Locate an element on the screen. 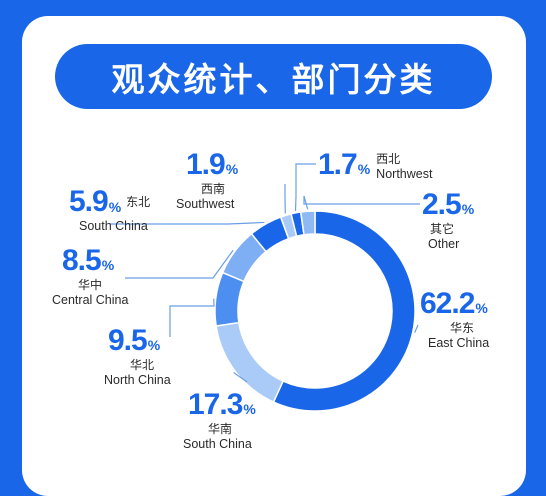 The height and width of the screenshot is (496, 546). label-other: 2.5% 其它 Other is located at coordinates (448, 220).